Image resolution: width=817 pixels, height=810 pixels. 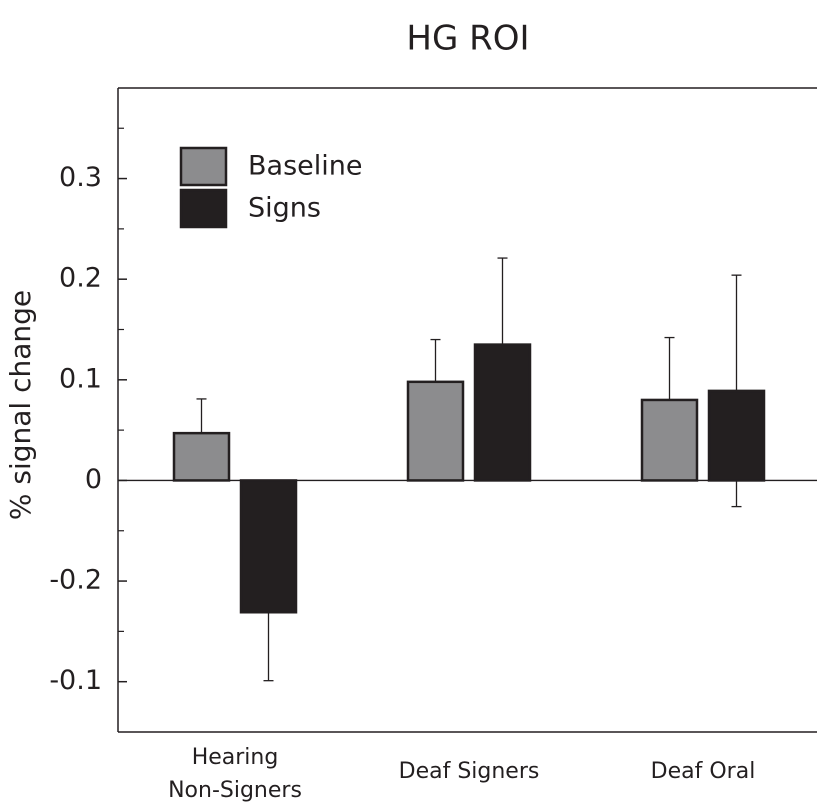 I want to click on x-tick-label: Deaf Signers, so click(x=469, y=771).